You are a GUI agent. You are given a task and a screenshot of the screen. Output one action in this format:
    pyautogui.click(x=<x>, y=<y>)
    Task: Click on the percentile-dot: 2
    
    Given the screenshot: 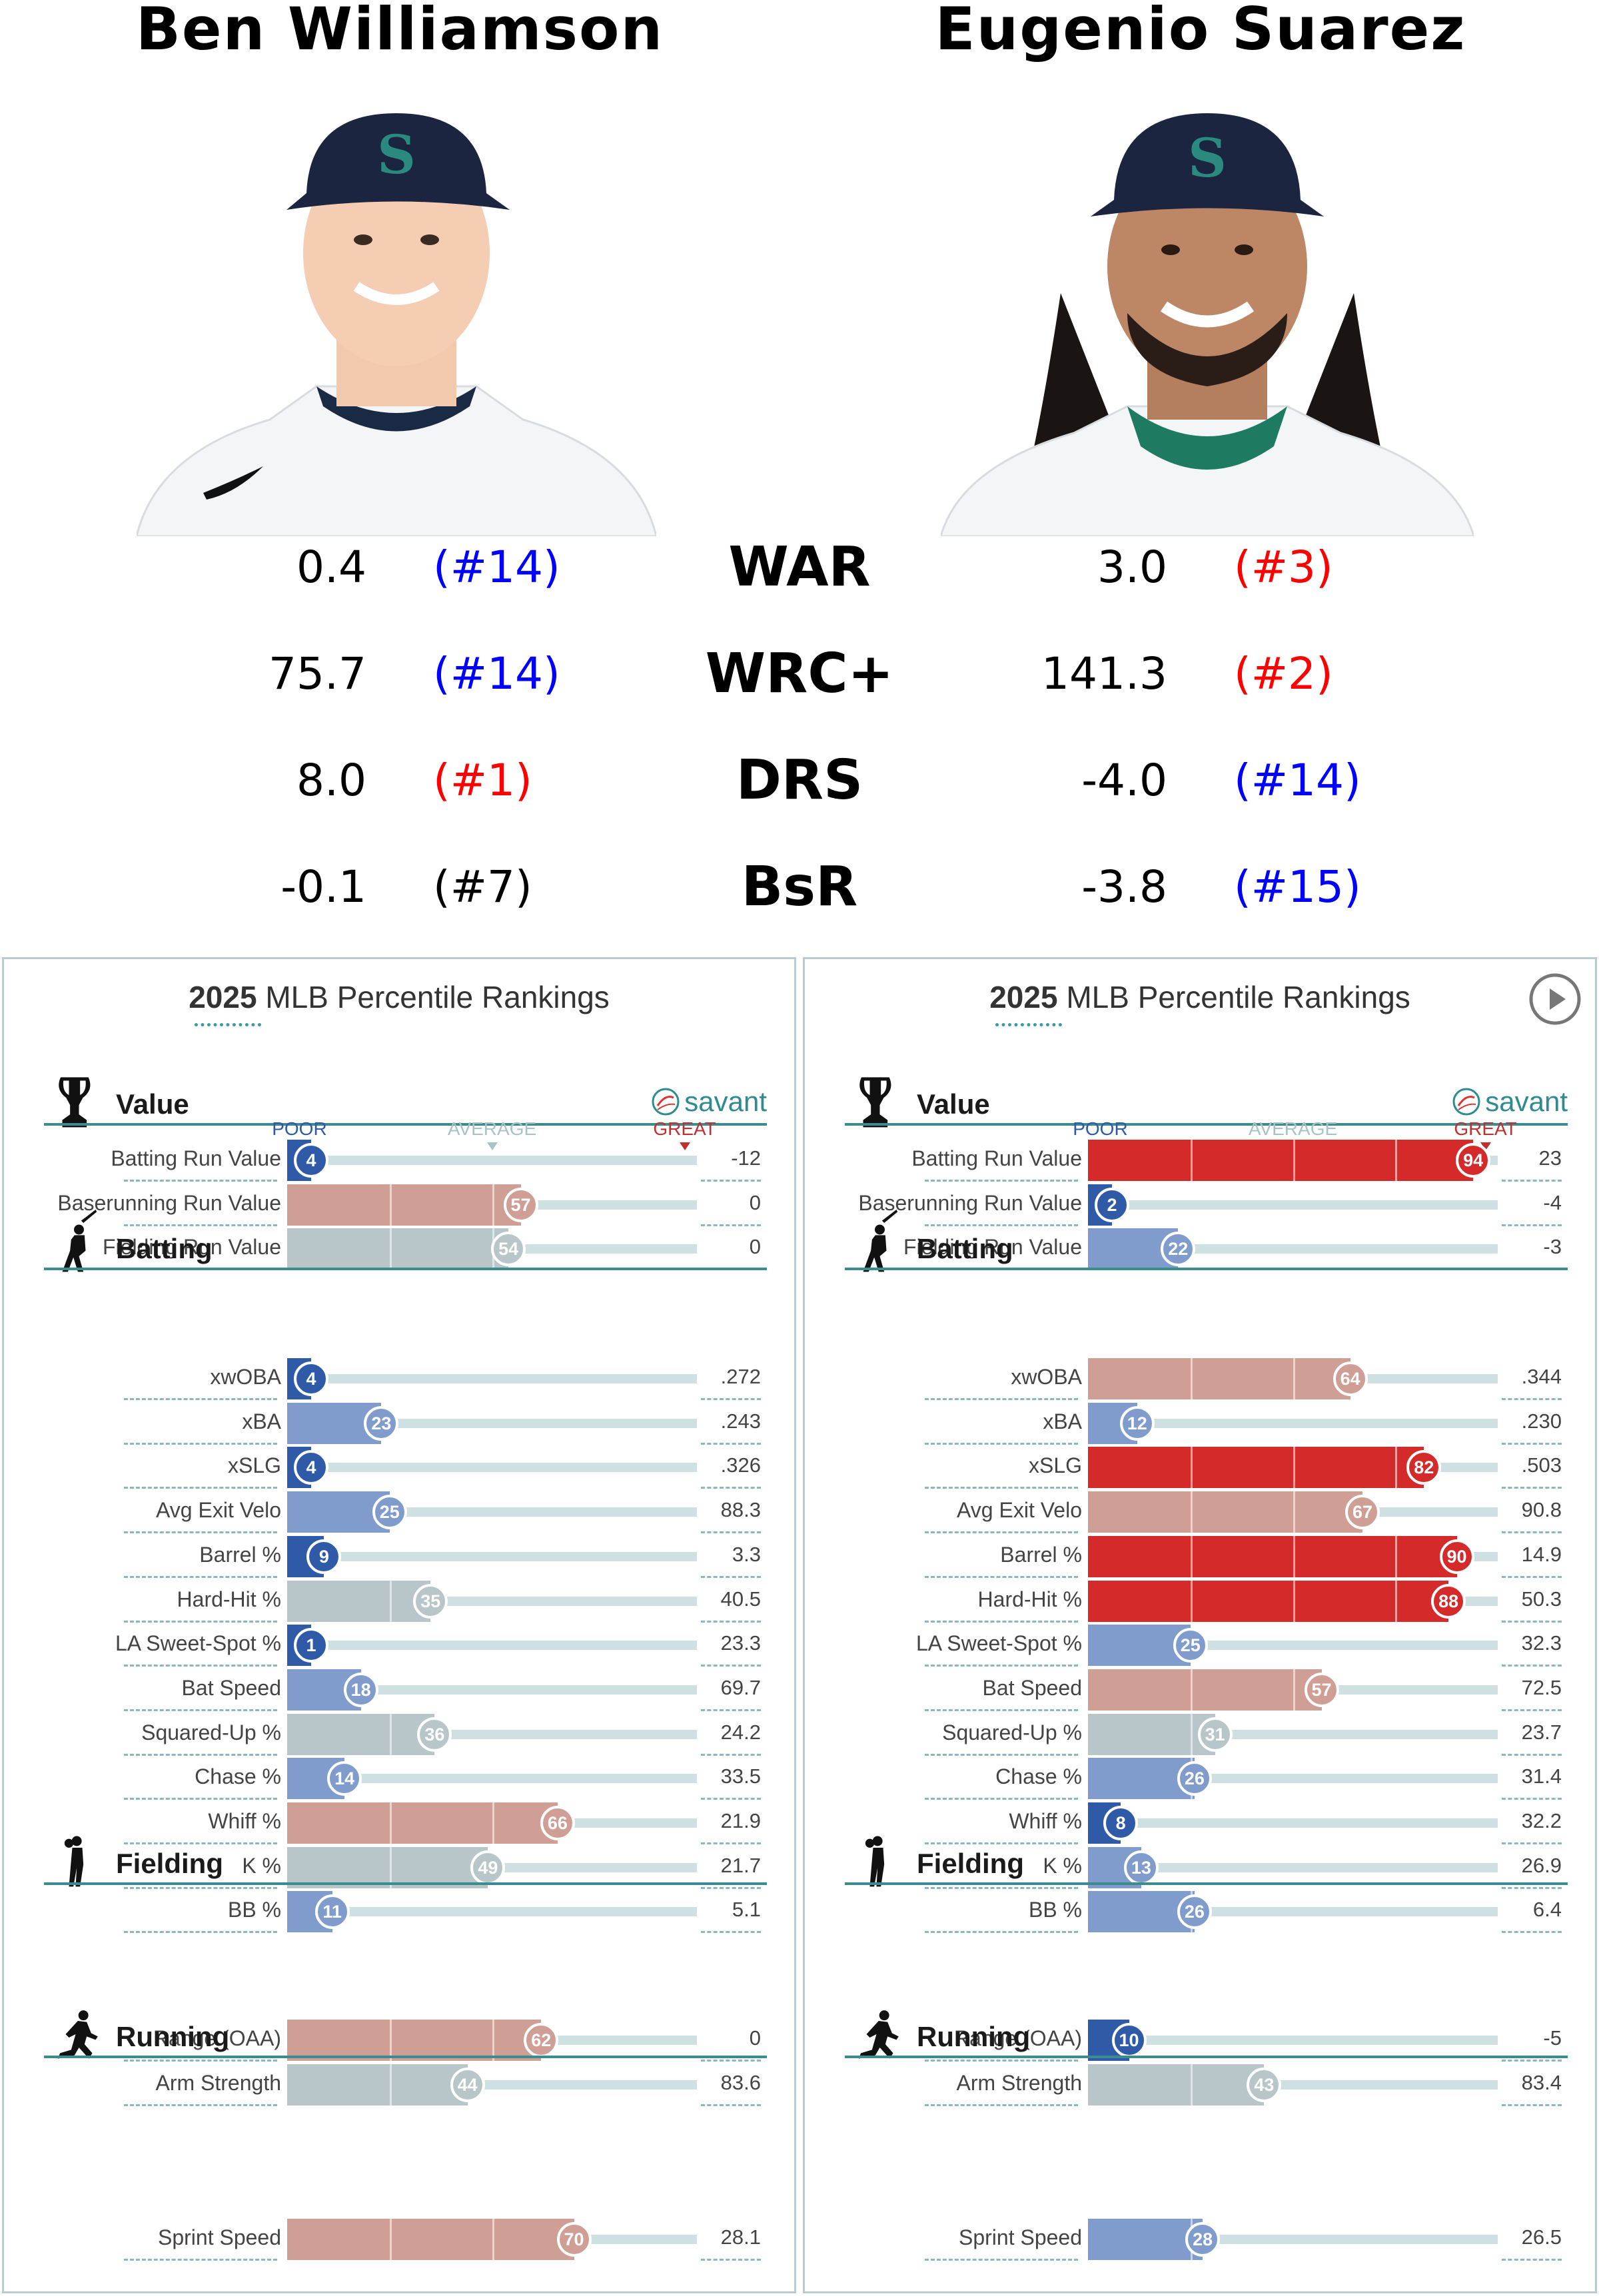 What is the action you would take?
    pyautogui.click(x=1112, y=1204)
    